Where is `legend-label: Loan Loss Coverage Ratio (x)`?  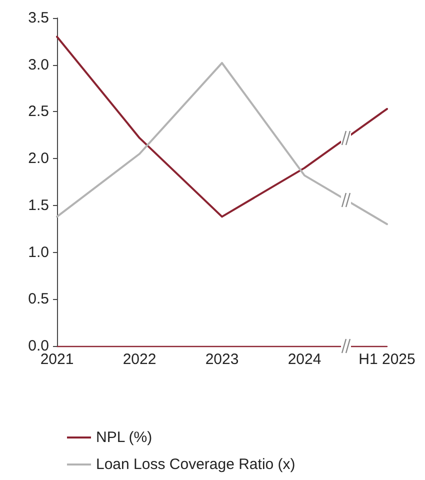
legend-label: Loan Loss Coverage Ratio (x) is located at coordinates (196, 464).